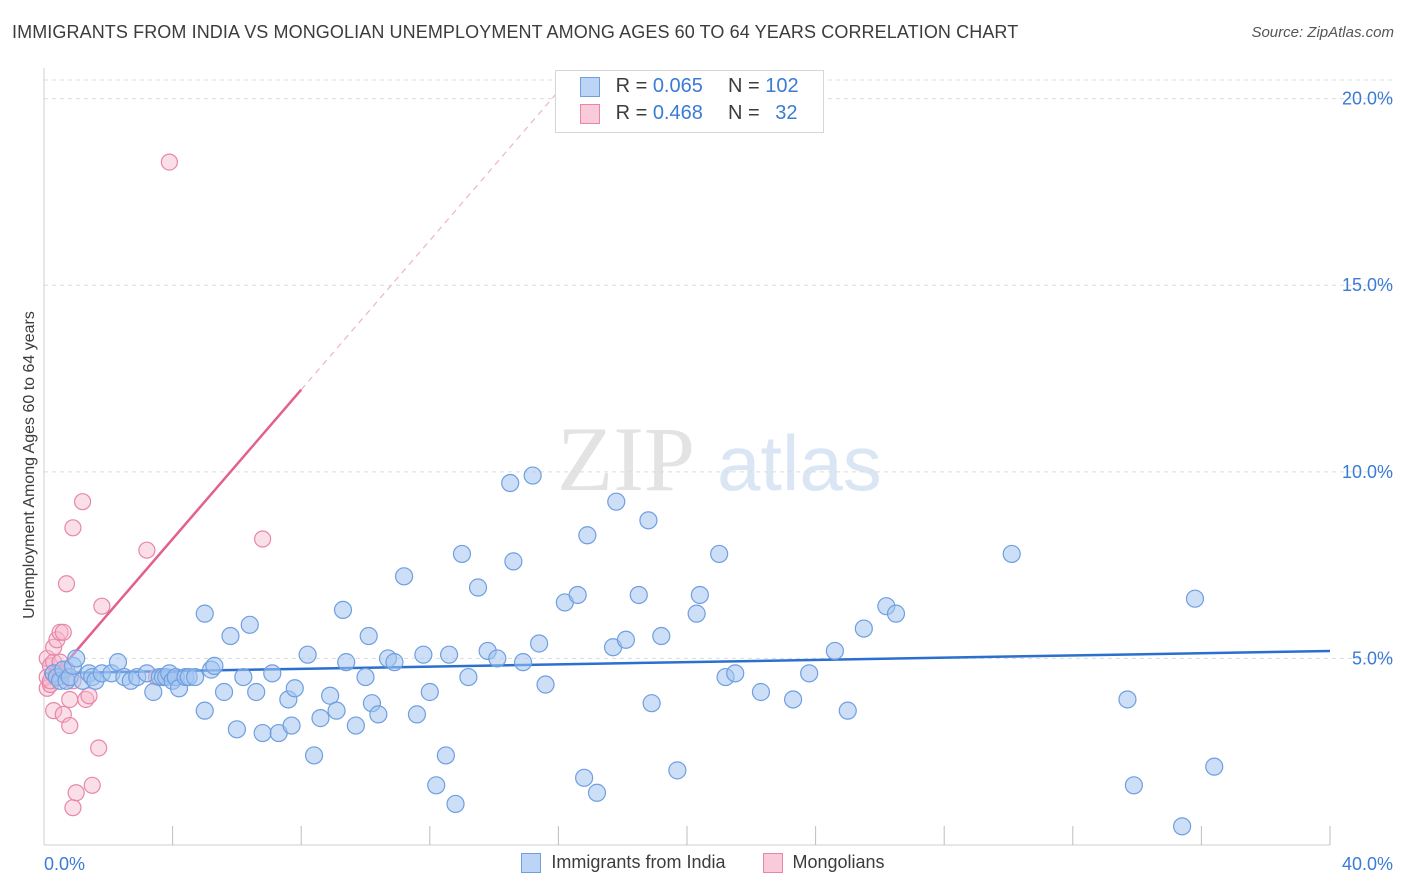 The width and height of the screenshot is (1406, 892). I want to click on mongolians-trend-line, so click(173, 539).